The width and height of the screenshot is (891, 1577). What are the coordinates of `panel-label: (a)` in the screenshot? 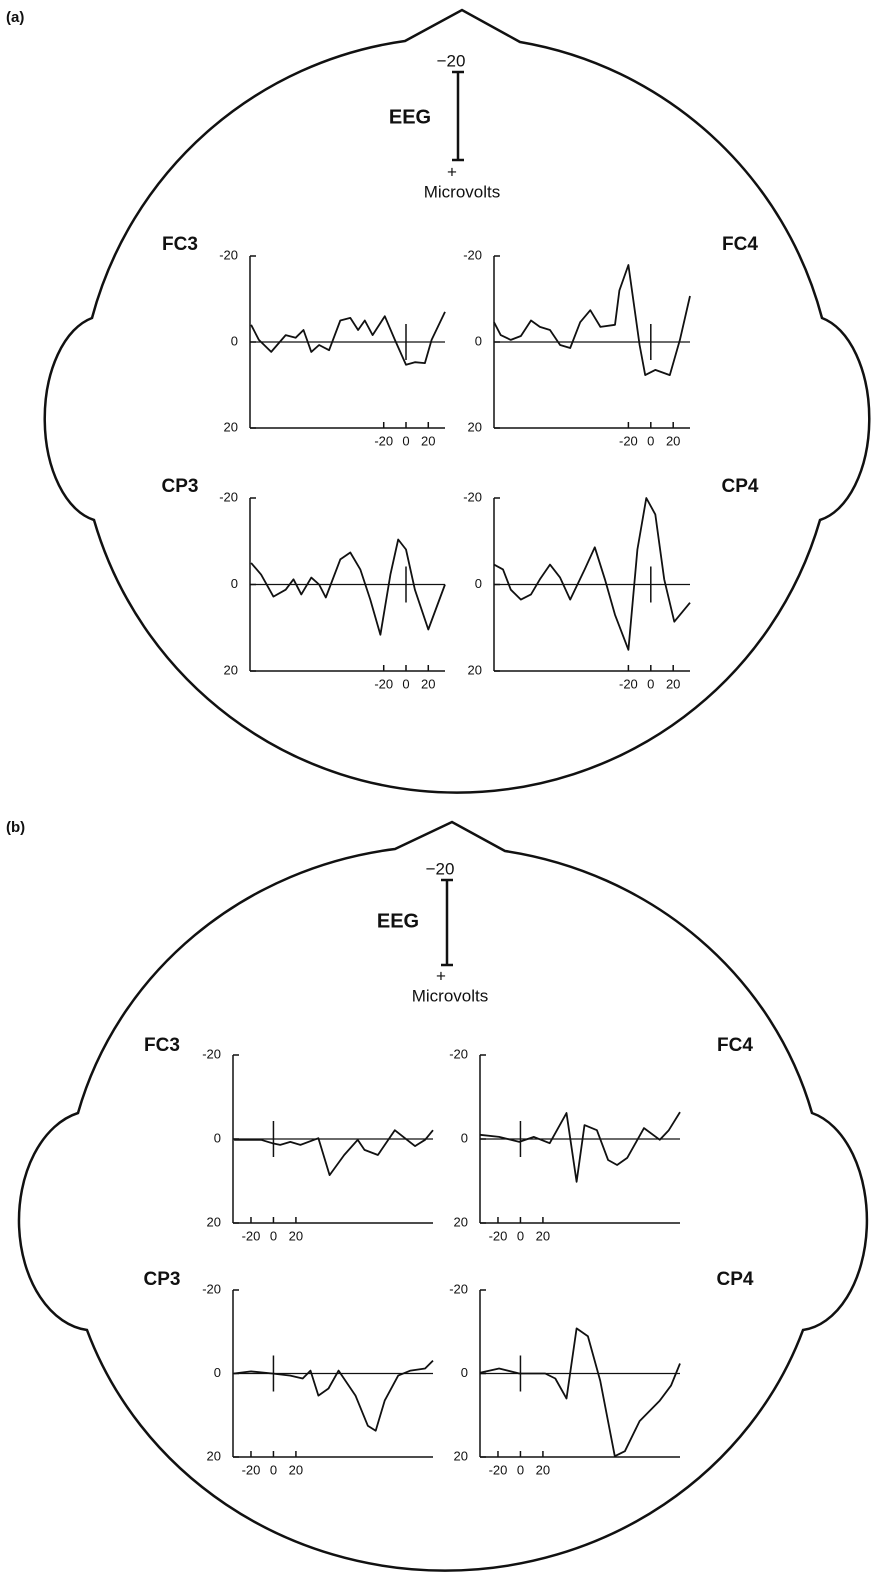 It's located at (15, 17).